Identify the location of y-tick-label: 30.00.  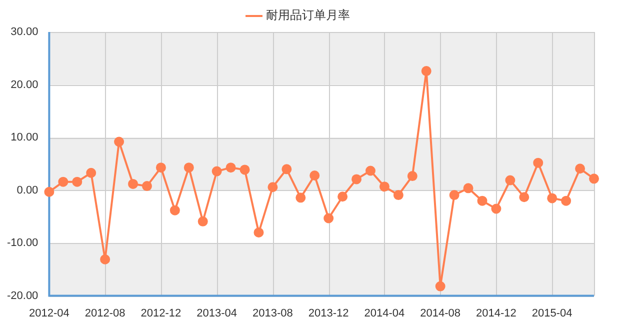
(24, 32).